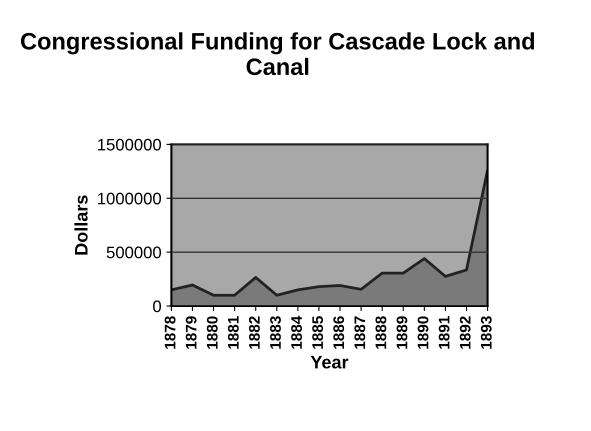 The height and width of the screenshot is (431, 591). What do you see at coordinates (254, 332) in the screenshot?
I see `x-tick-label: 1882` at bounding box center [254, 332].